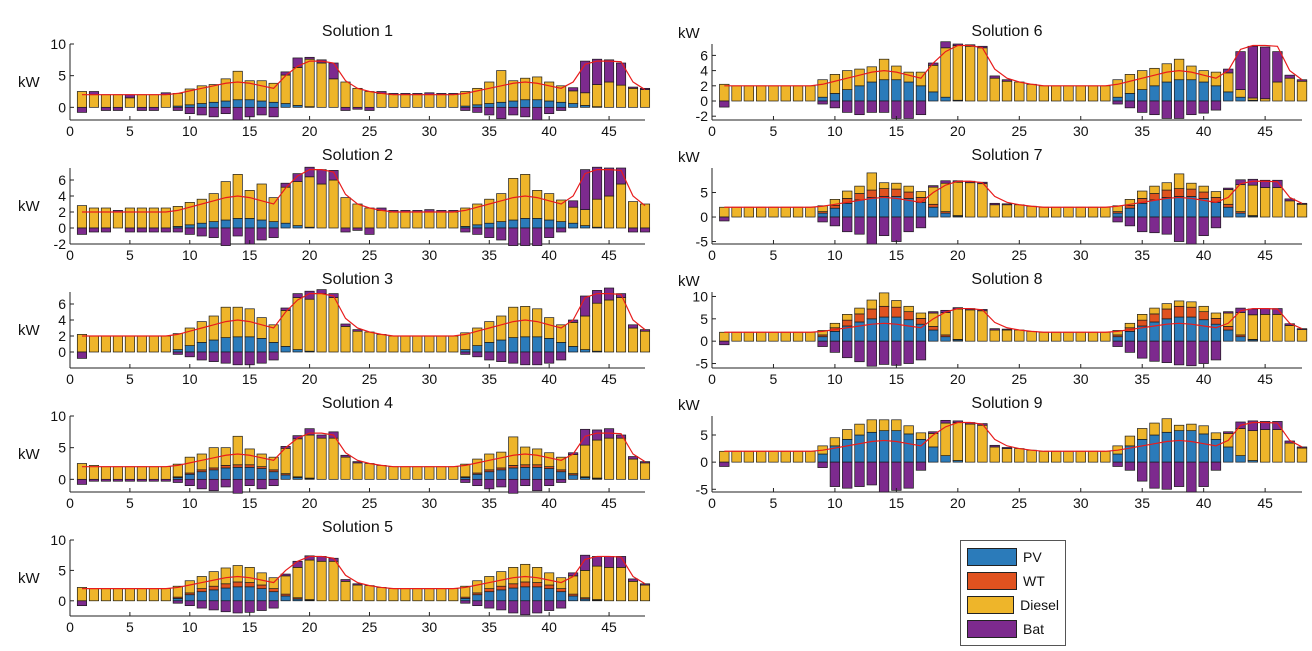 Image resolution: width=1312 pixels, height=651 pixels. Describe the element at coordinates (249, 457) in the screenshot. I see `bar-diesel-t15` at that location.